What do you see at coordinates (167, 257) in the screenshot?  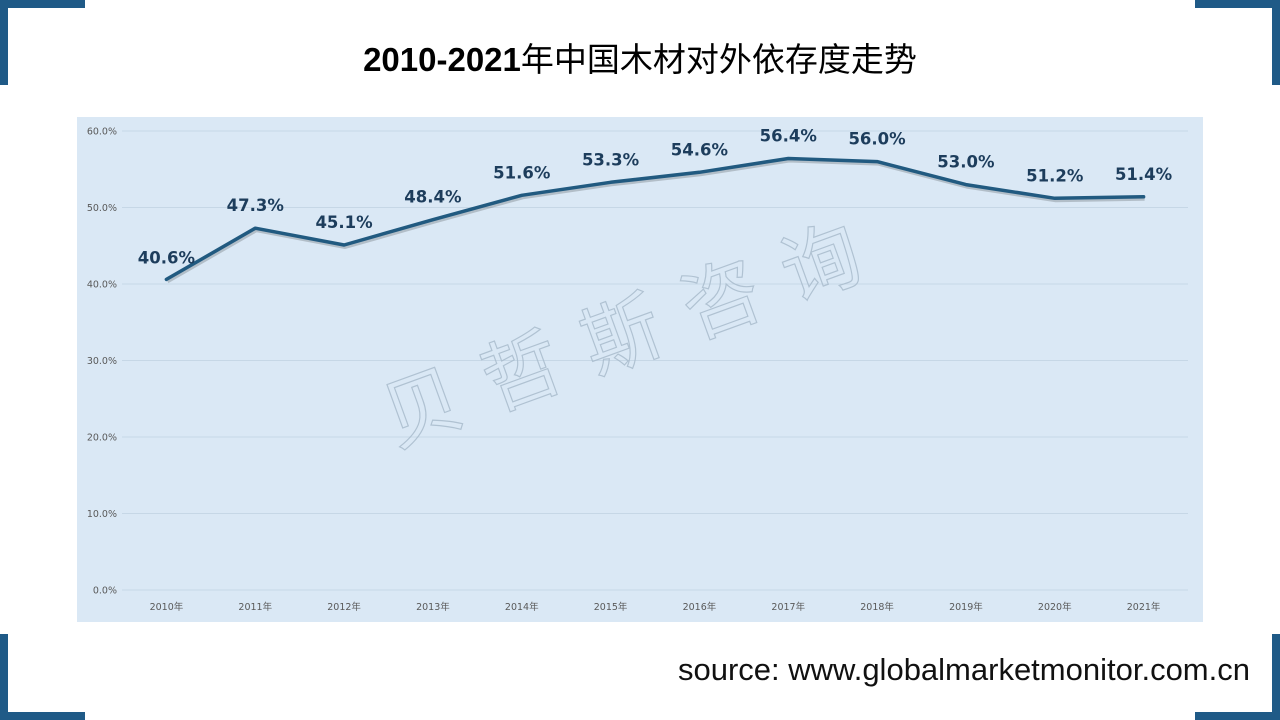 I see `data-label: 40.6%` at bounding box center [167, 257].